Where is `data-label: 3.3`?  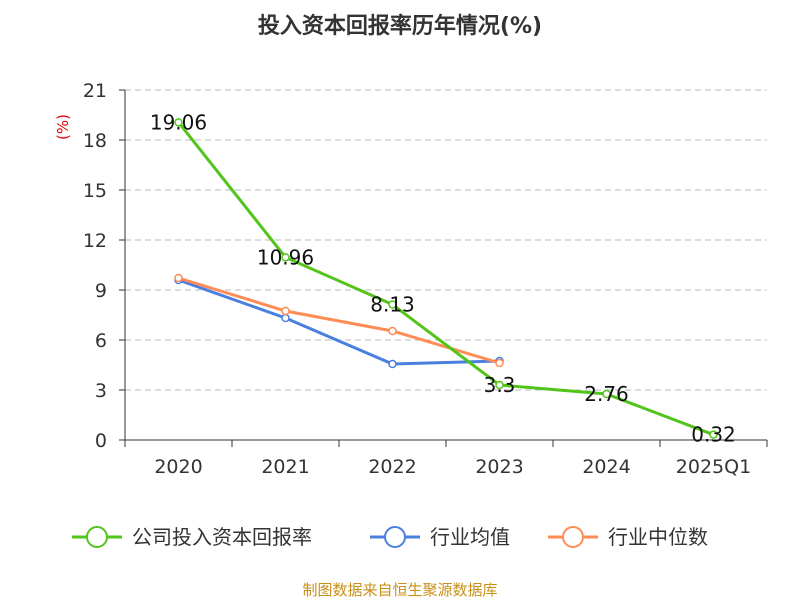 data-label: 3.3 is located at coordinates (500, 385).